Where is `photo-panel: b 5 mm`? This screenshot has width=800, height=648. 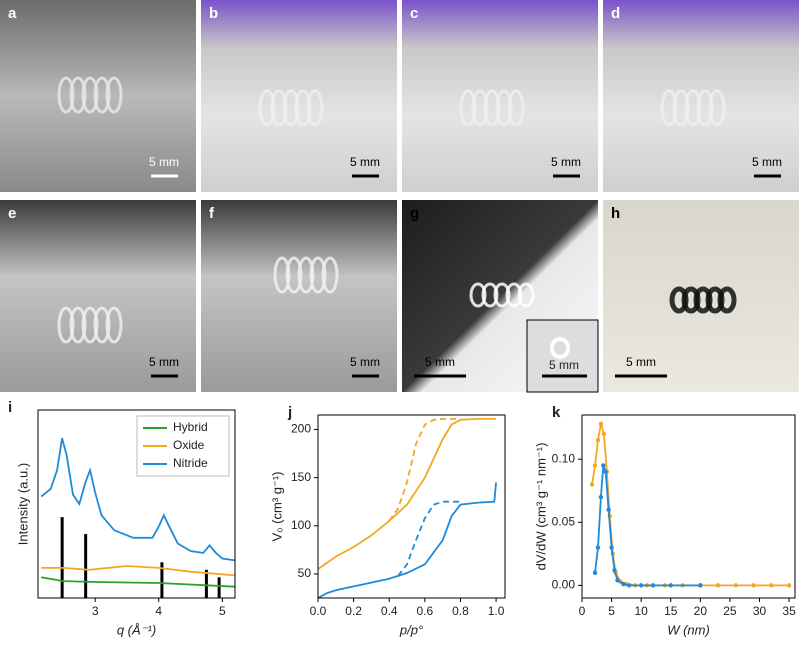 photo-panel: b 5 mm is located at coordinates (299, 96).